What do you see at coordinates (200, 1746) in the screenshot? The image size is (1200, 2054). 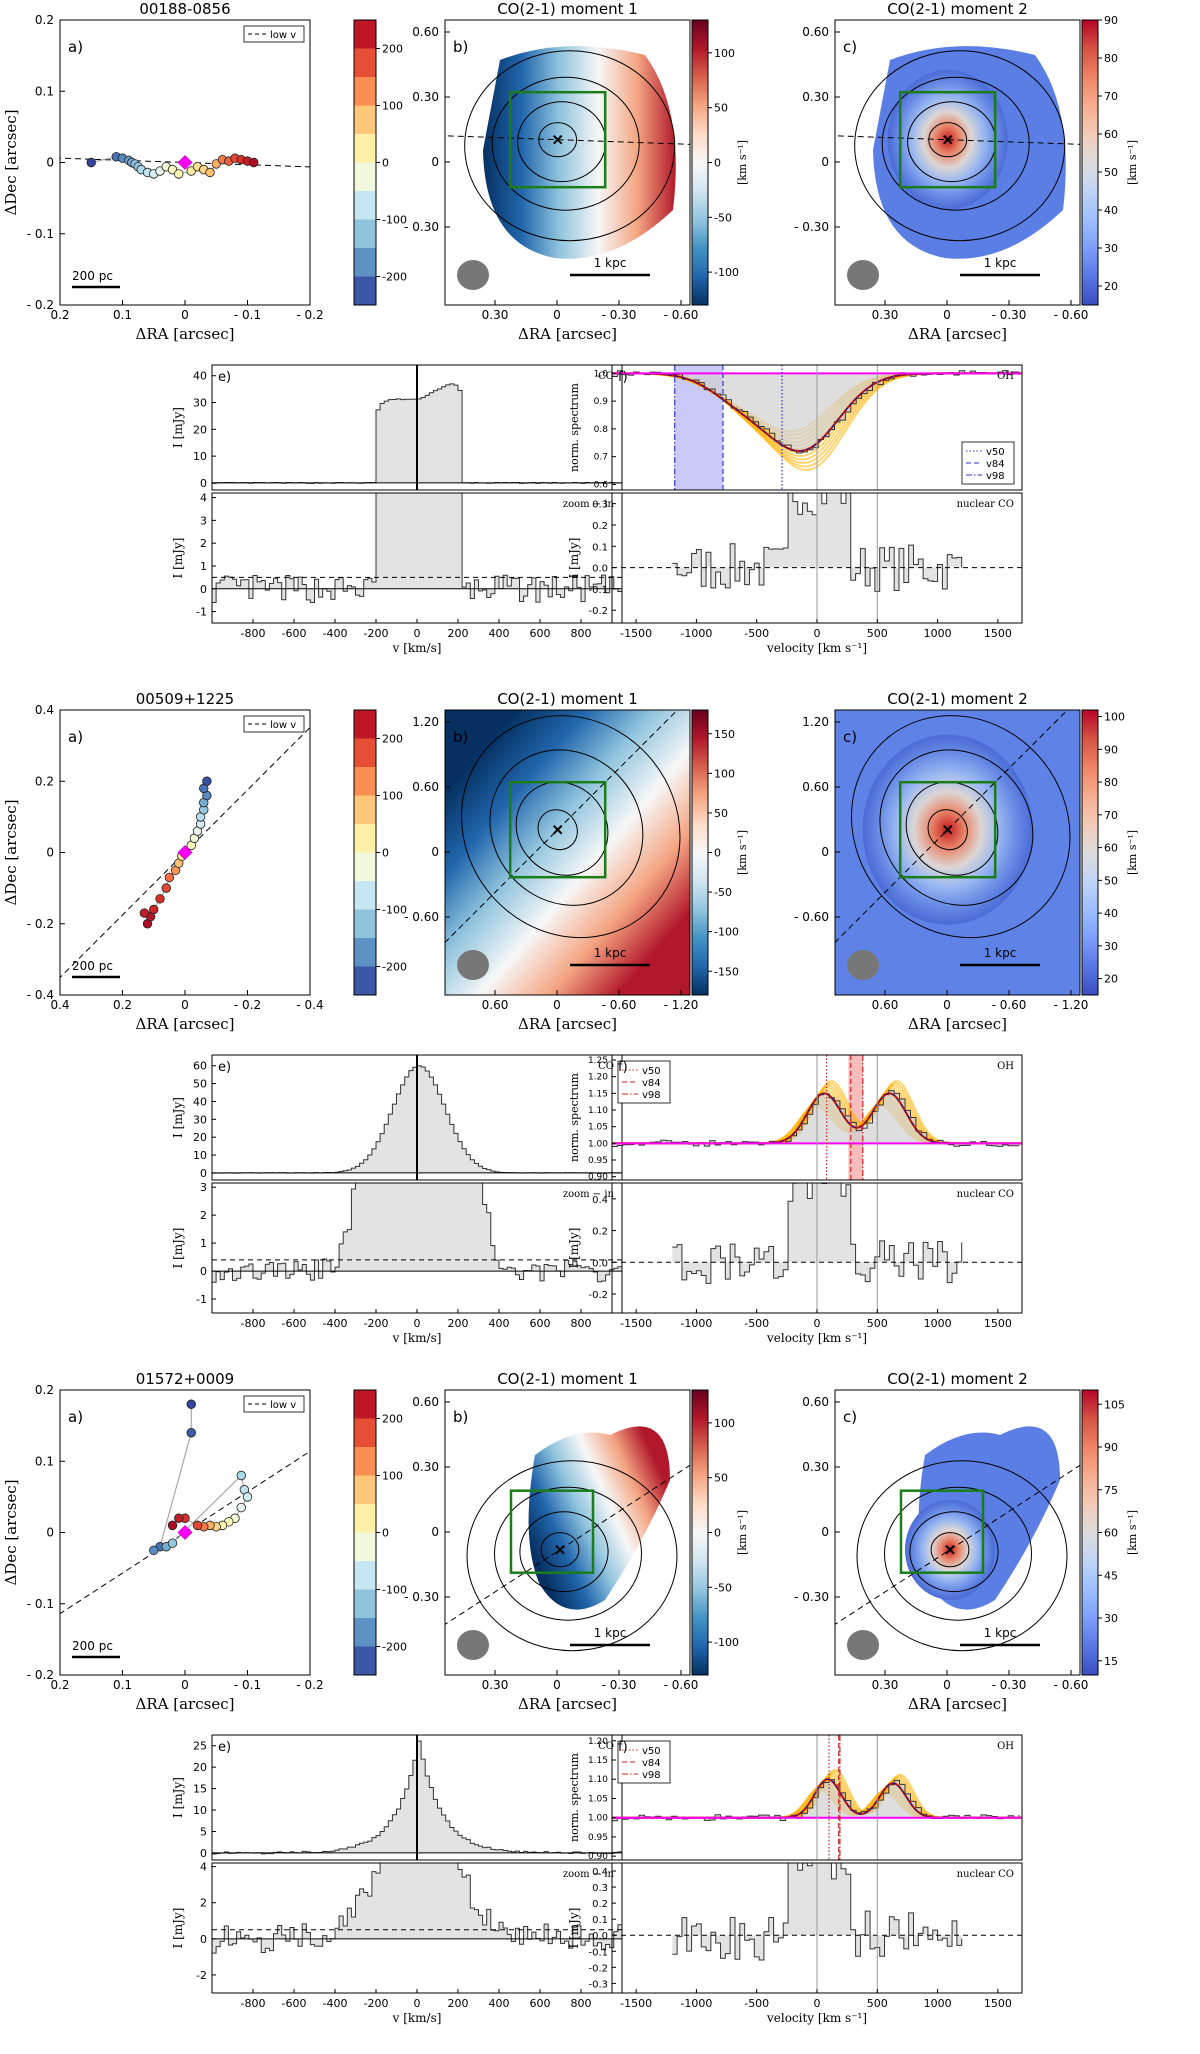 I see `y-tick-label: 25` at bounding box center [200, 1746].